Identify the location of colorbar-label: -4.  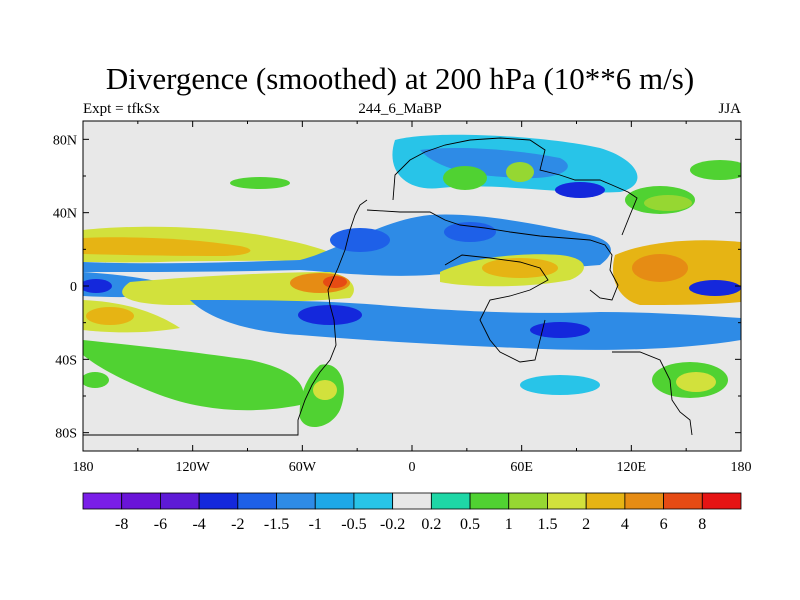
(198, 524).